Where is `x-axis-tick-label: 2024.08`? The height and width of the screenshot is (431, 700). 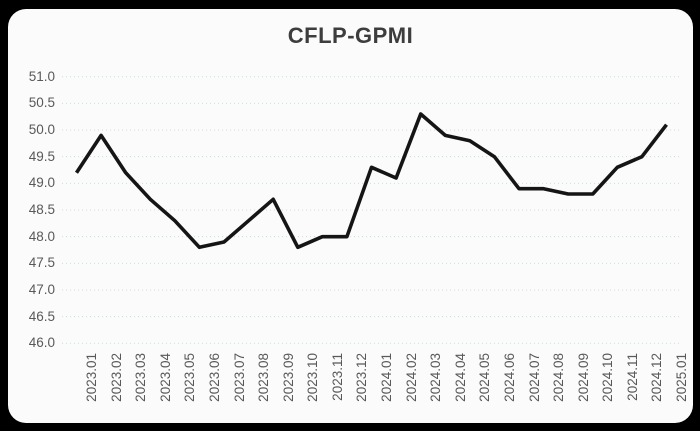 x-axis-tick-label: 2024.08 is located at coordinates (559, 377).